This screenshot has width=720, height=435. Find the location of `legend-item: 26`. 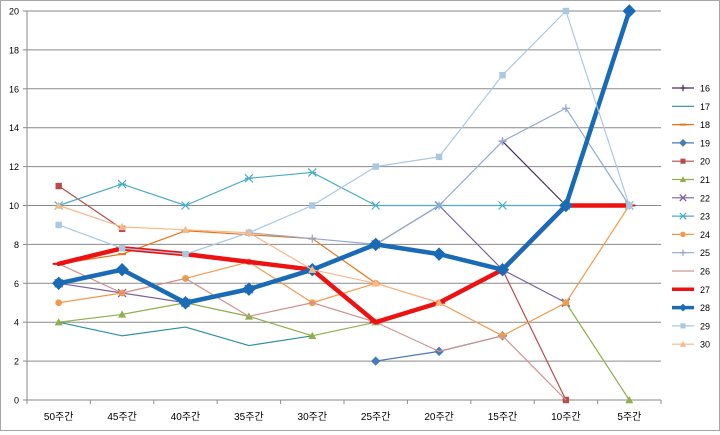

legend-item: 26 is located at coordinates (691, 272).